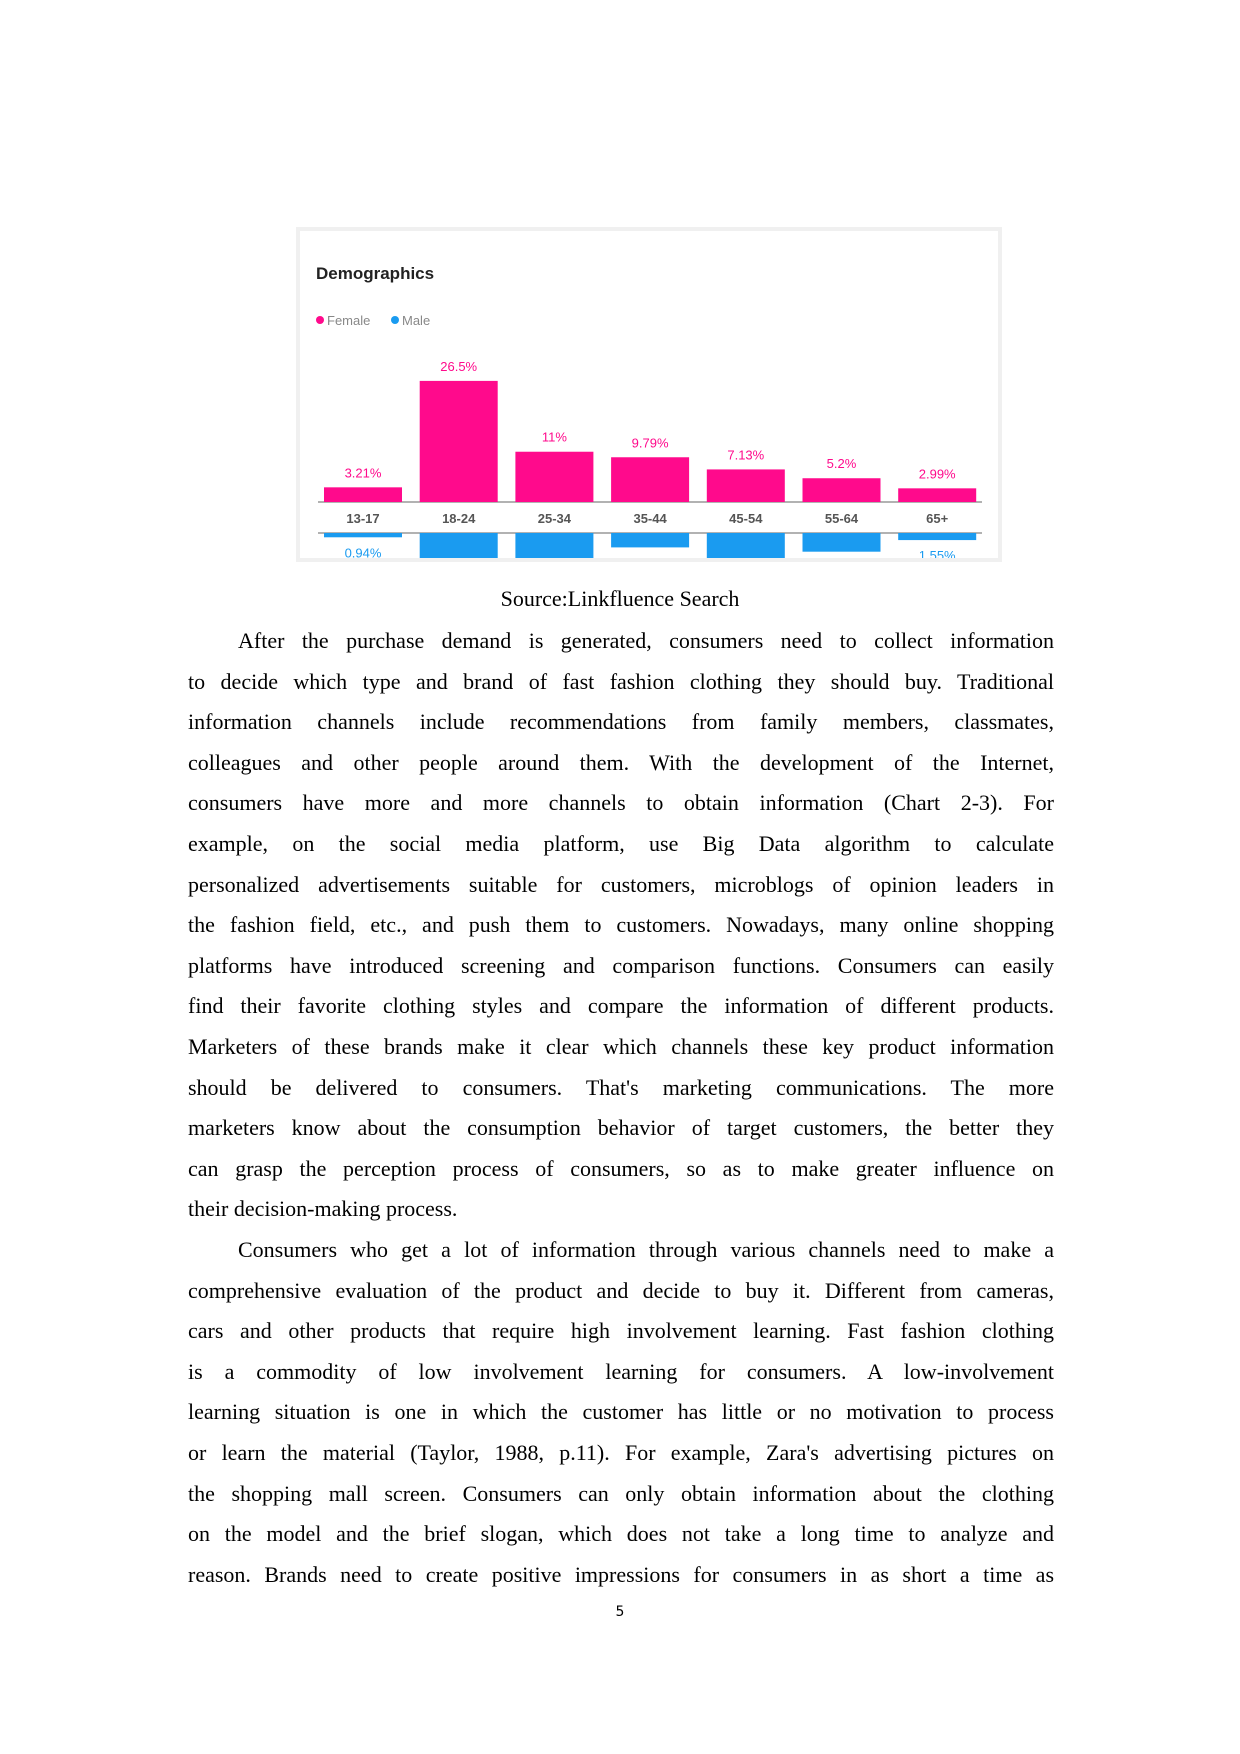 The height and width of the screenshot is (1754, 1240). Describe the element at coordinates (458, 366) in the screenshot. I see `data-label-female-18-24: 26.5%` at that location.